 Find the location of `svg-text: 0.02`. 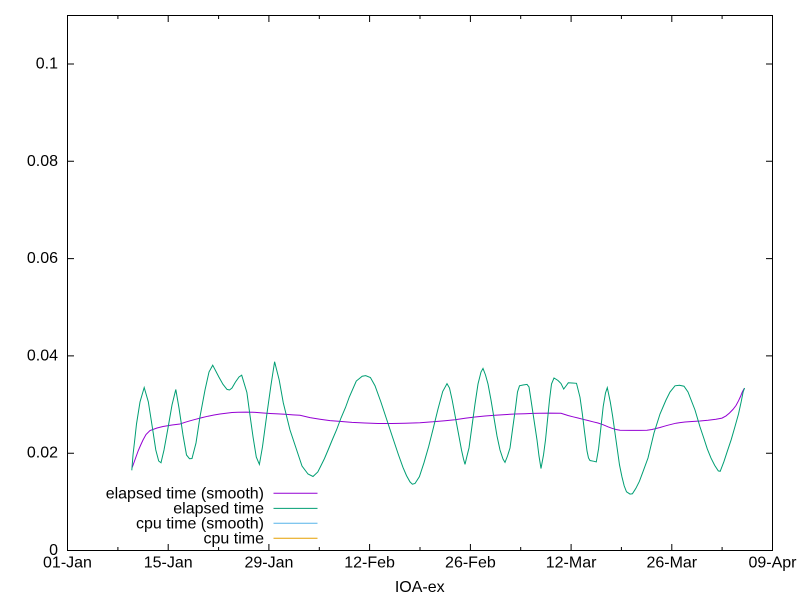

svg-text: 0.02 is located at coordinates (42, 453).